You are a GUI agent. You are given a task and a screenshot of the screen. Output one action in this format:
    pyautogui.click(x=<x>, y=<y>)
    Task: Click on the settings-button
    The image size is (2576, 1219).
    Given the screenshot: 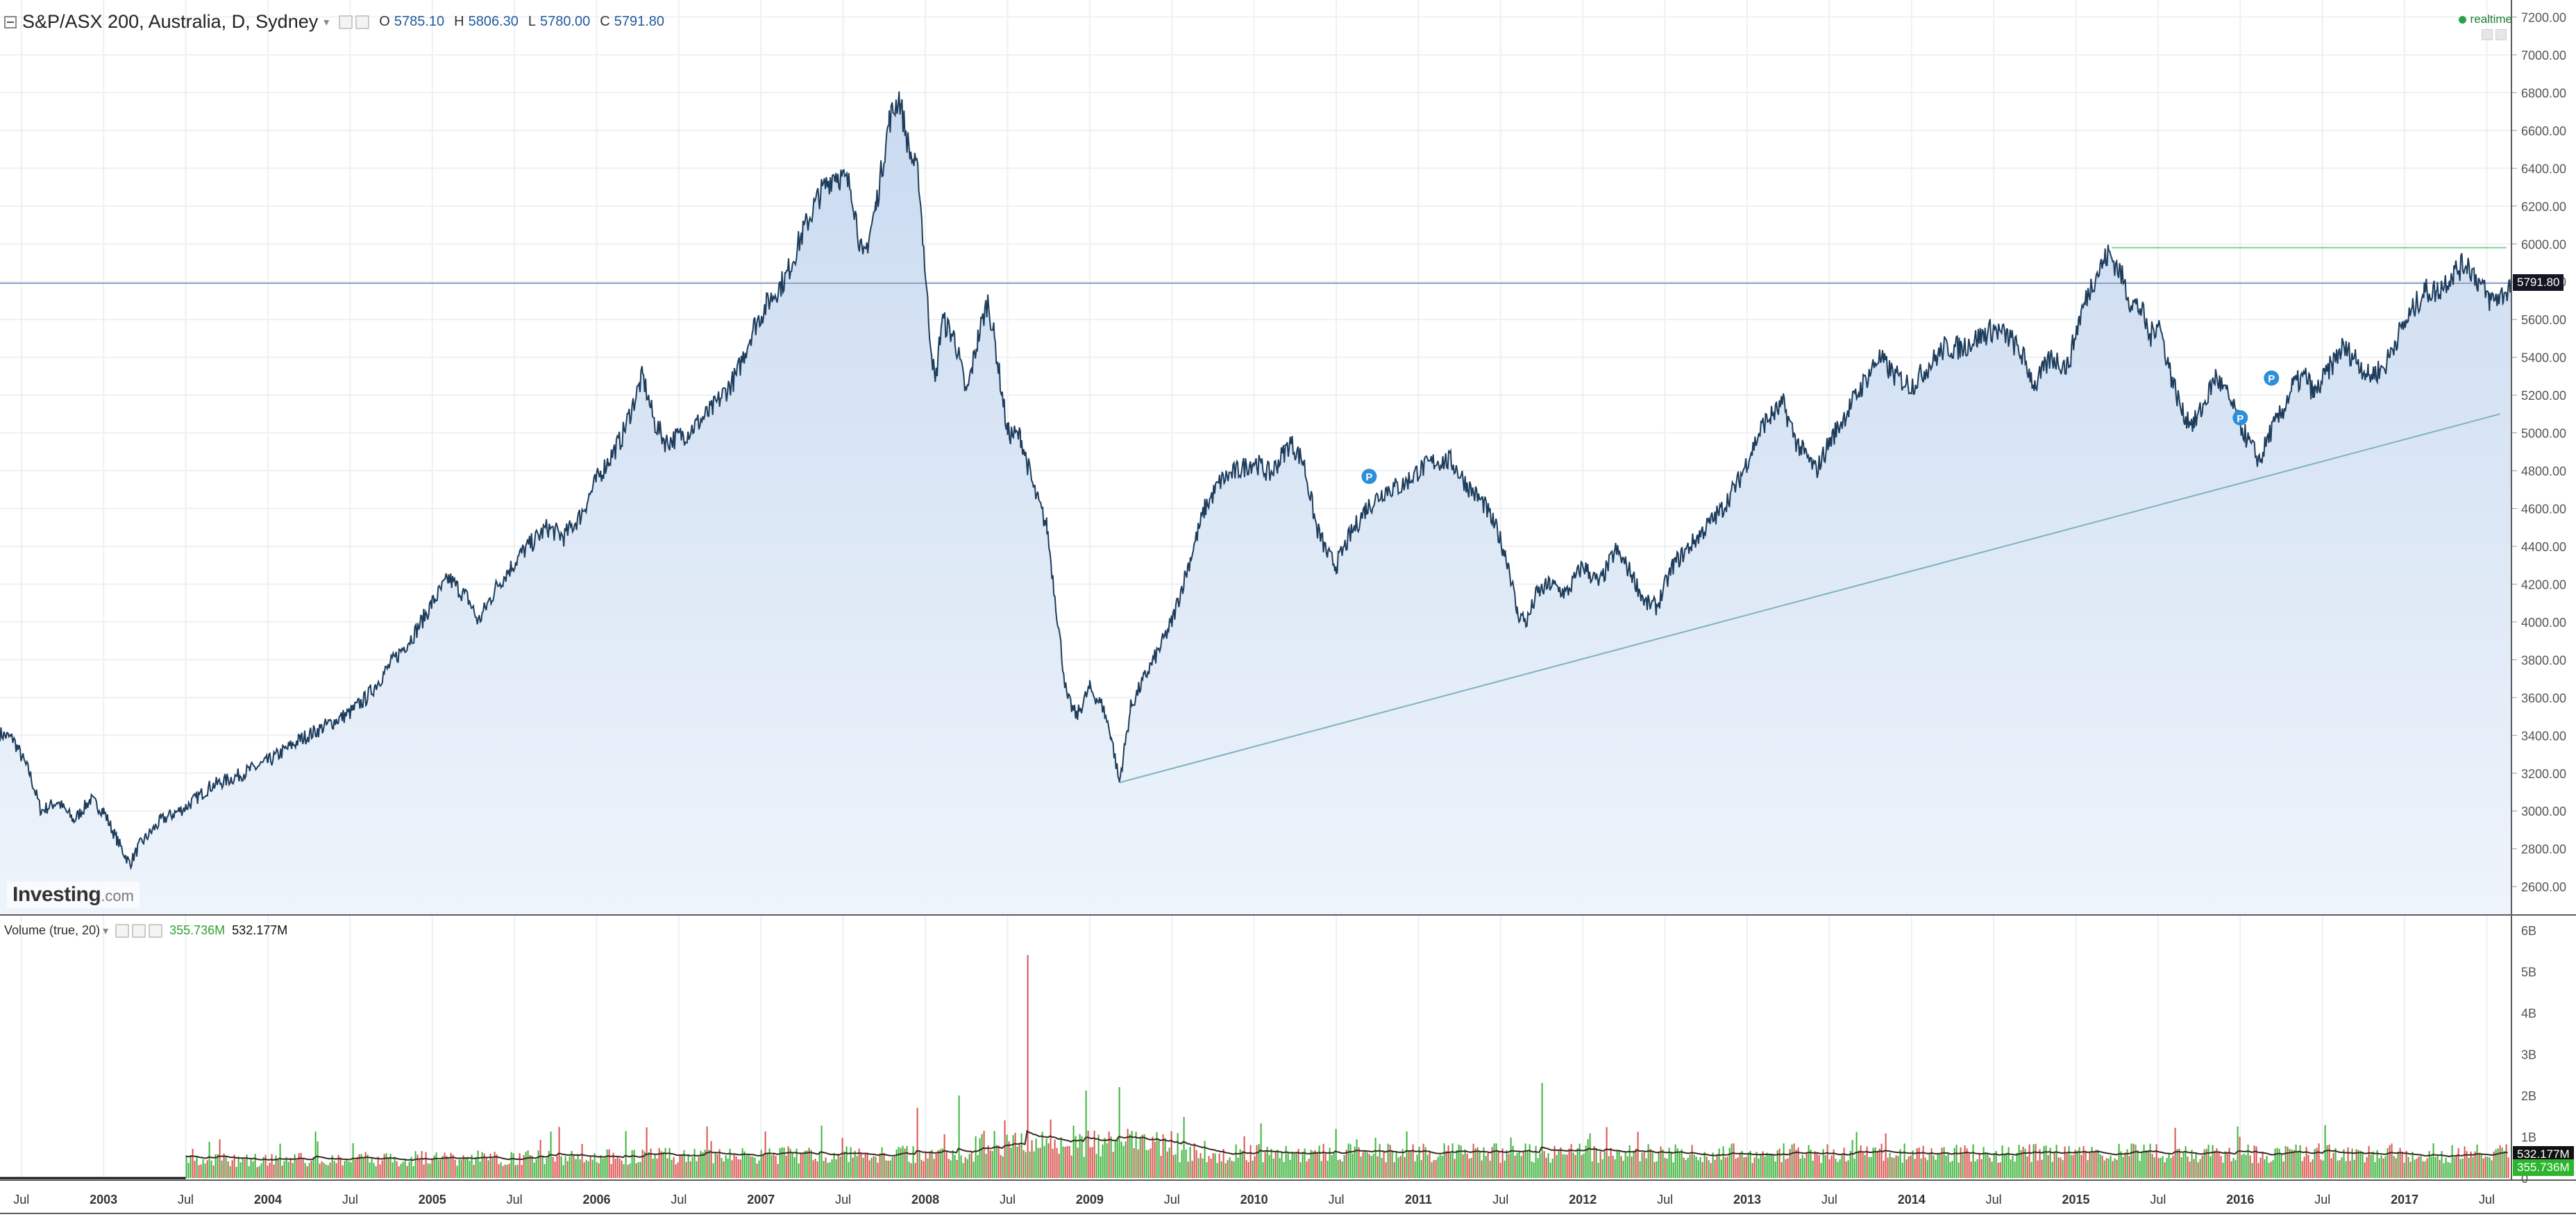 What is the action you would take?
    pyautogui.click(x=346, y=22)
    